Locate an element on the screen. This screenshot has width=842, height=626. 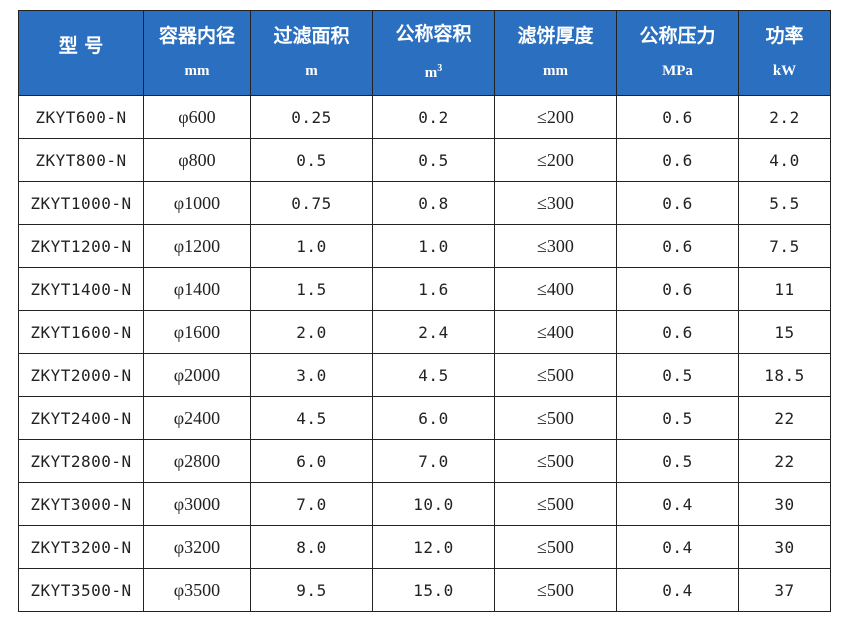
table-row: ZKYT1000-N φ1000 0.75 0.8 ≤300 0.6 5.5 is located at coordinates (424, 203).